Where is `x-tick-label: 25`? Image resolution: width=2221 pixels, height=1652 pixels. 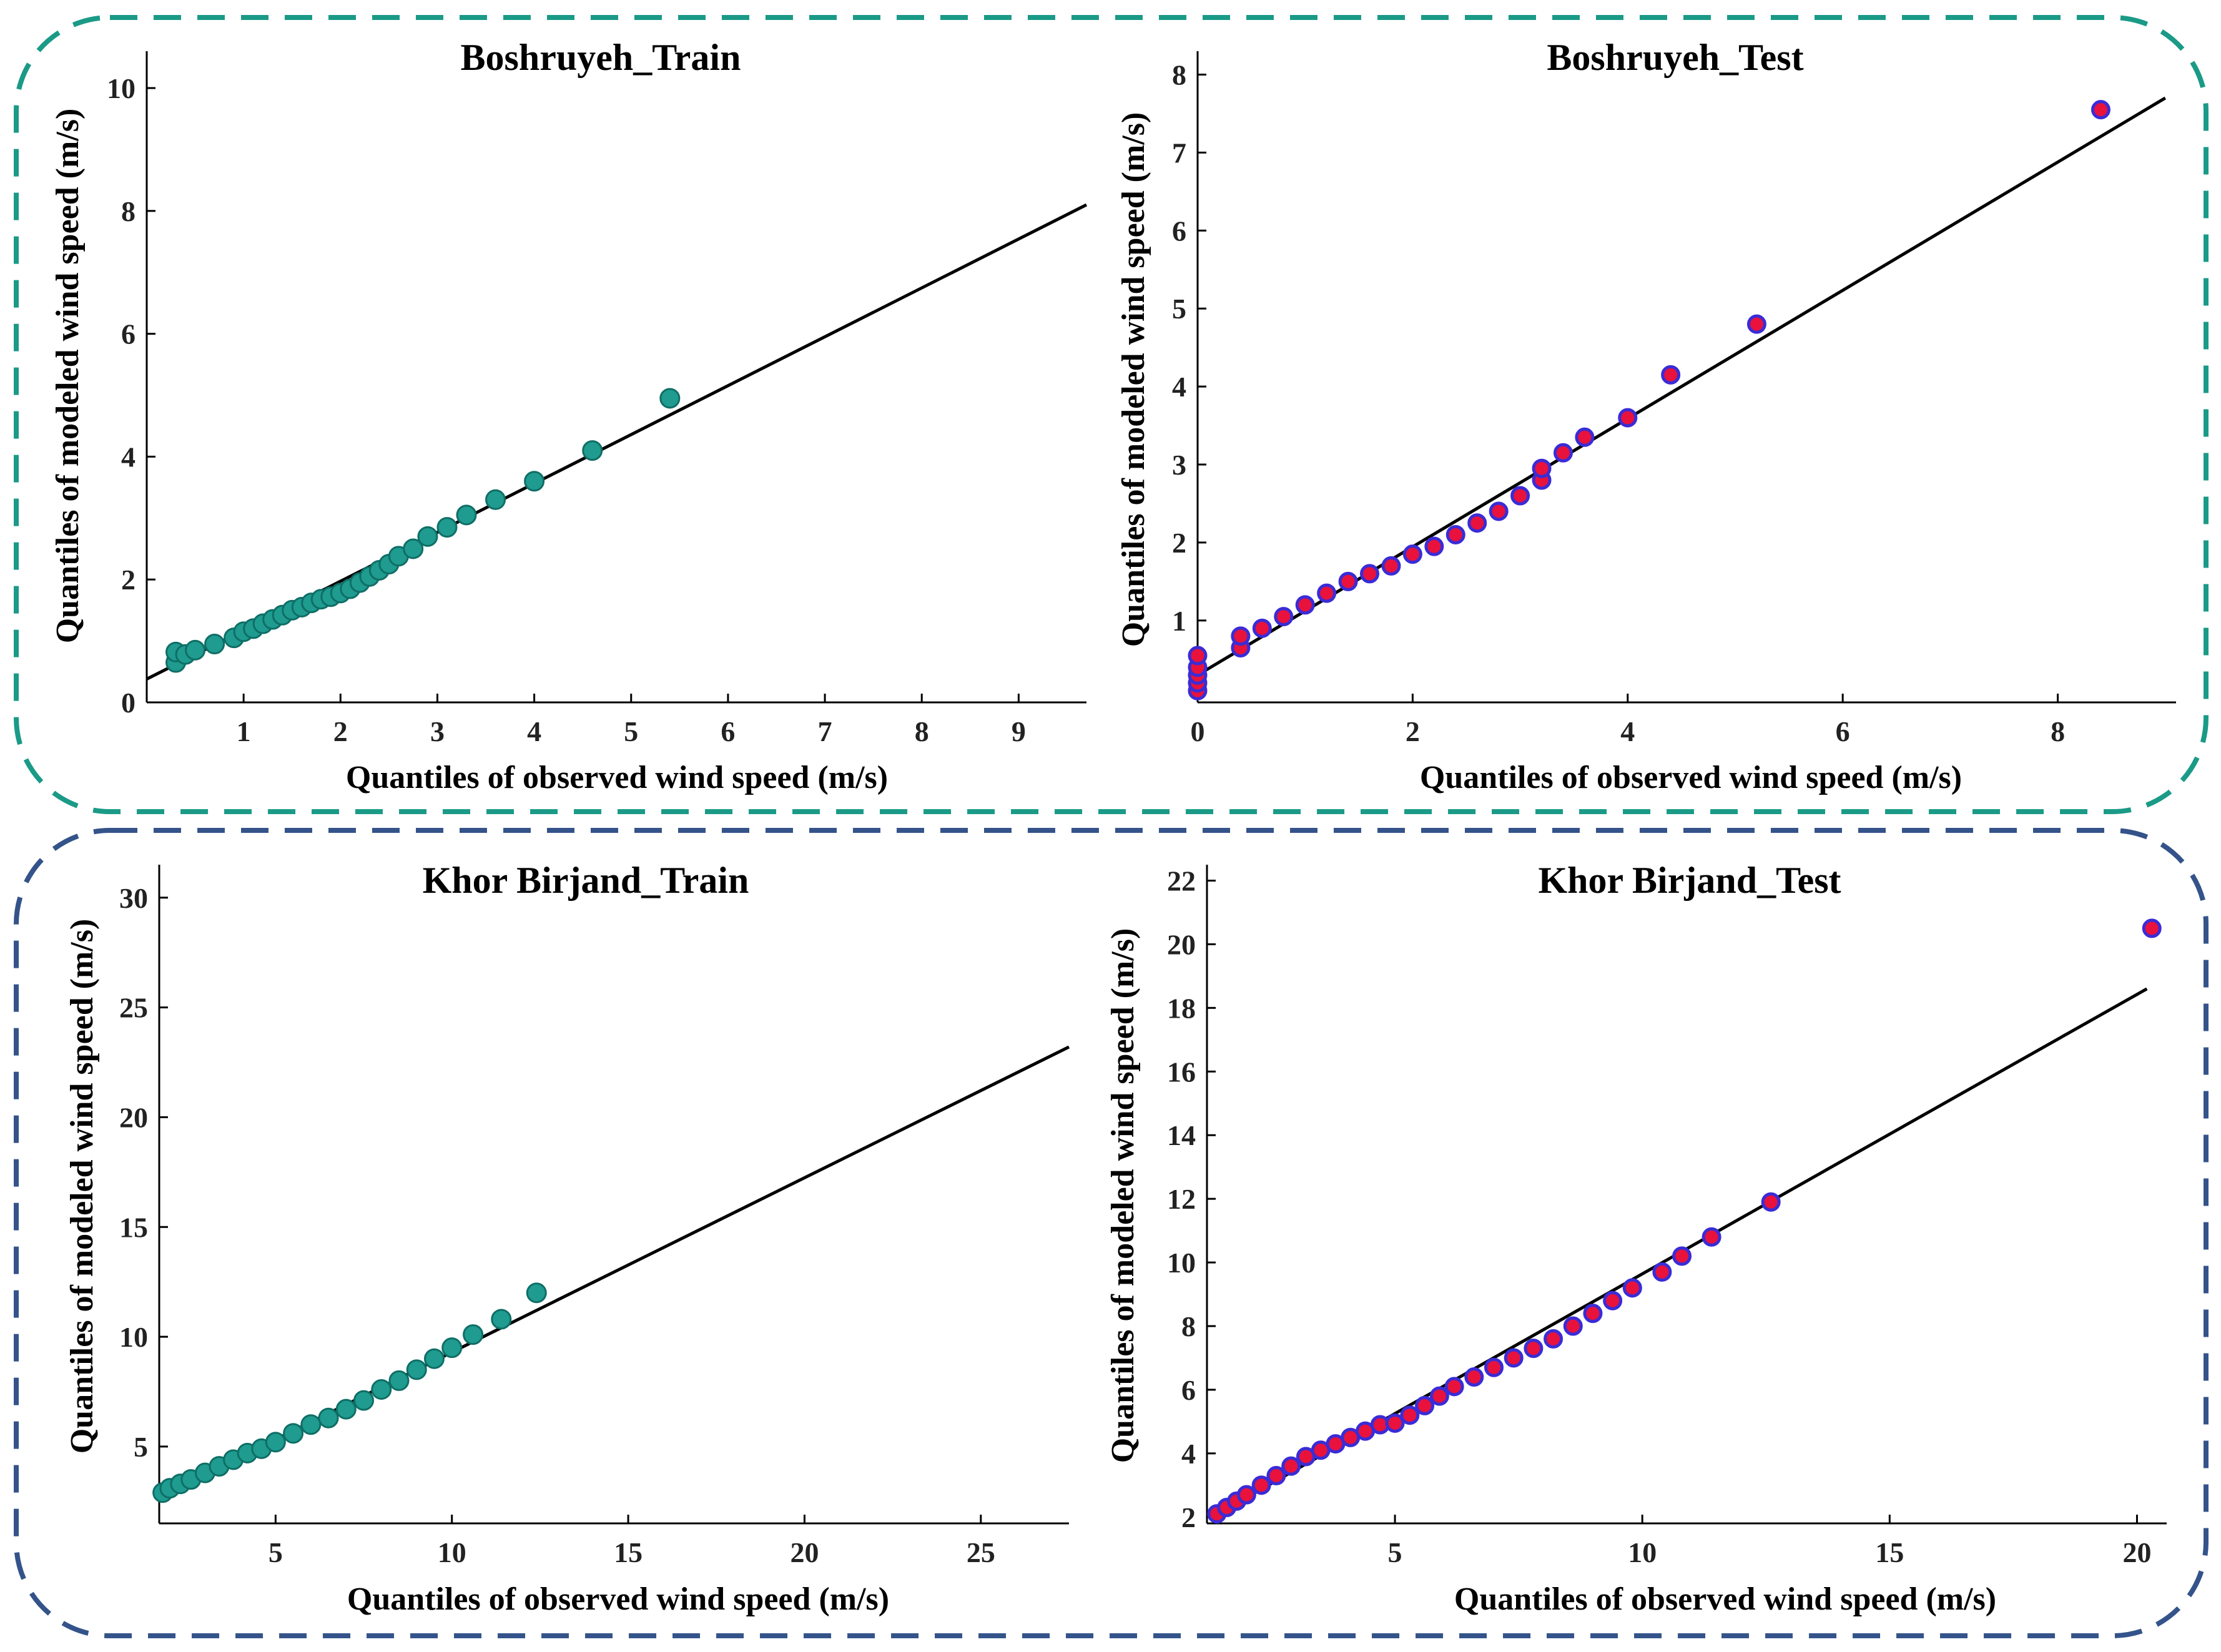
x-tick-label: 25 is located at coordinates (981, 1552).